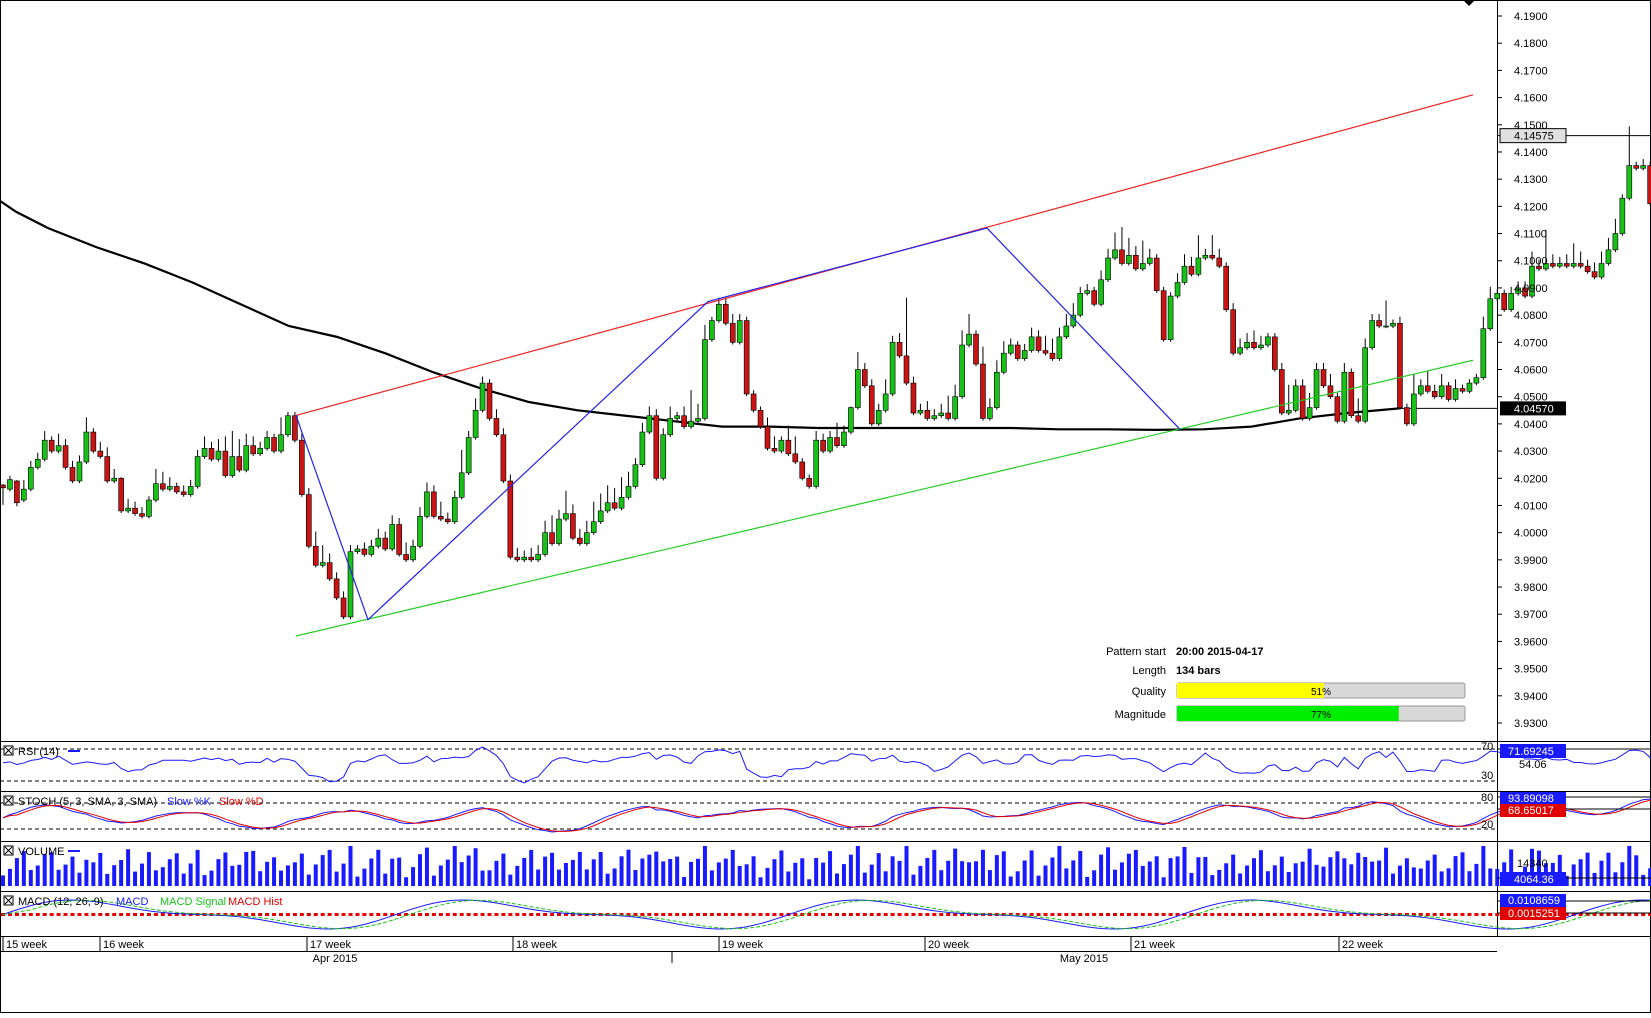 This screenshot has width=1651, height=1018. I want to click on quality-value: 51%, so click(1321, 692).